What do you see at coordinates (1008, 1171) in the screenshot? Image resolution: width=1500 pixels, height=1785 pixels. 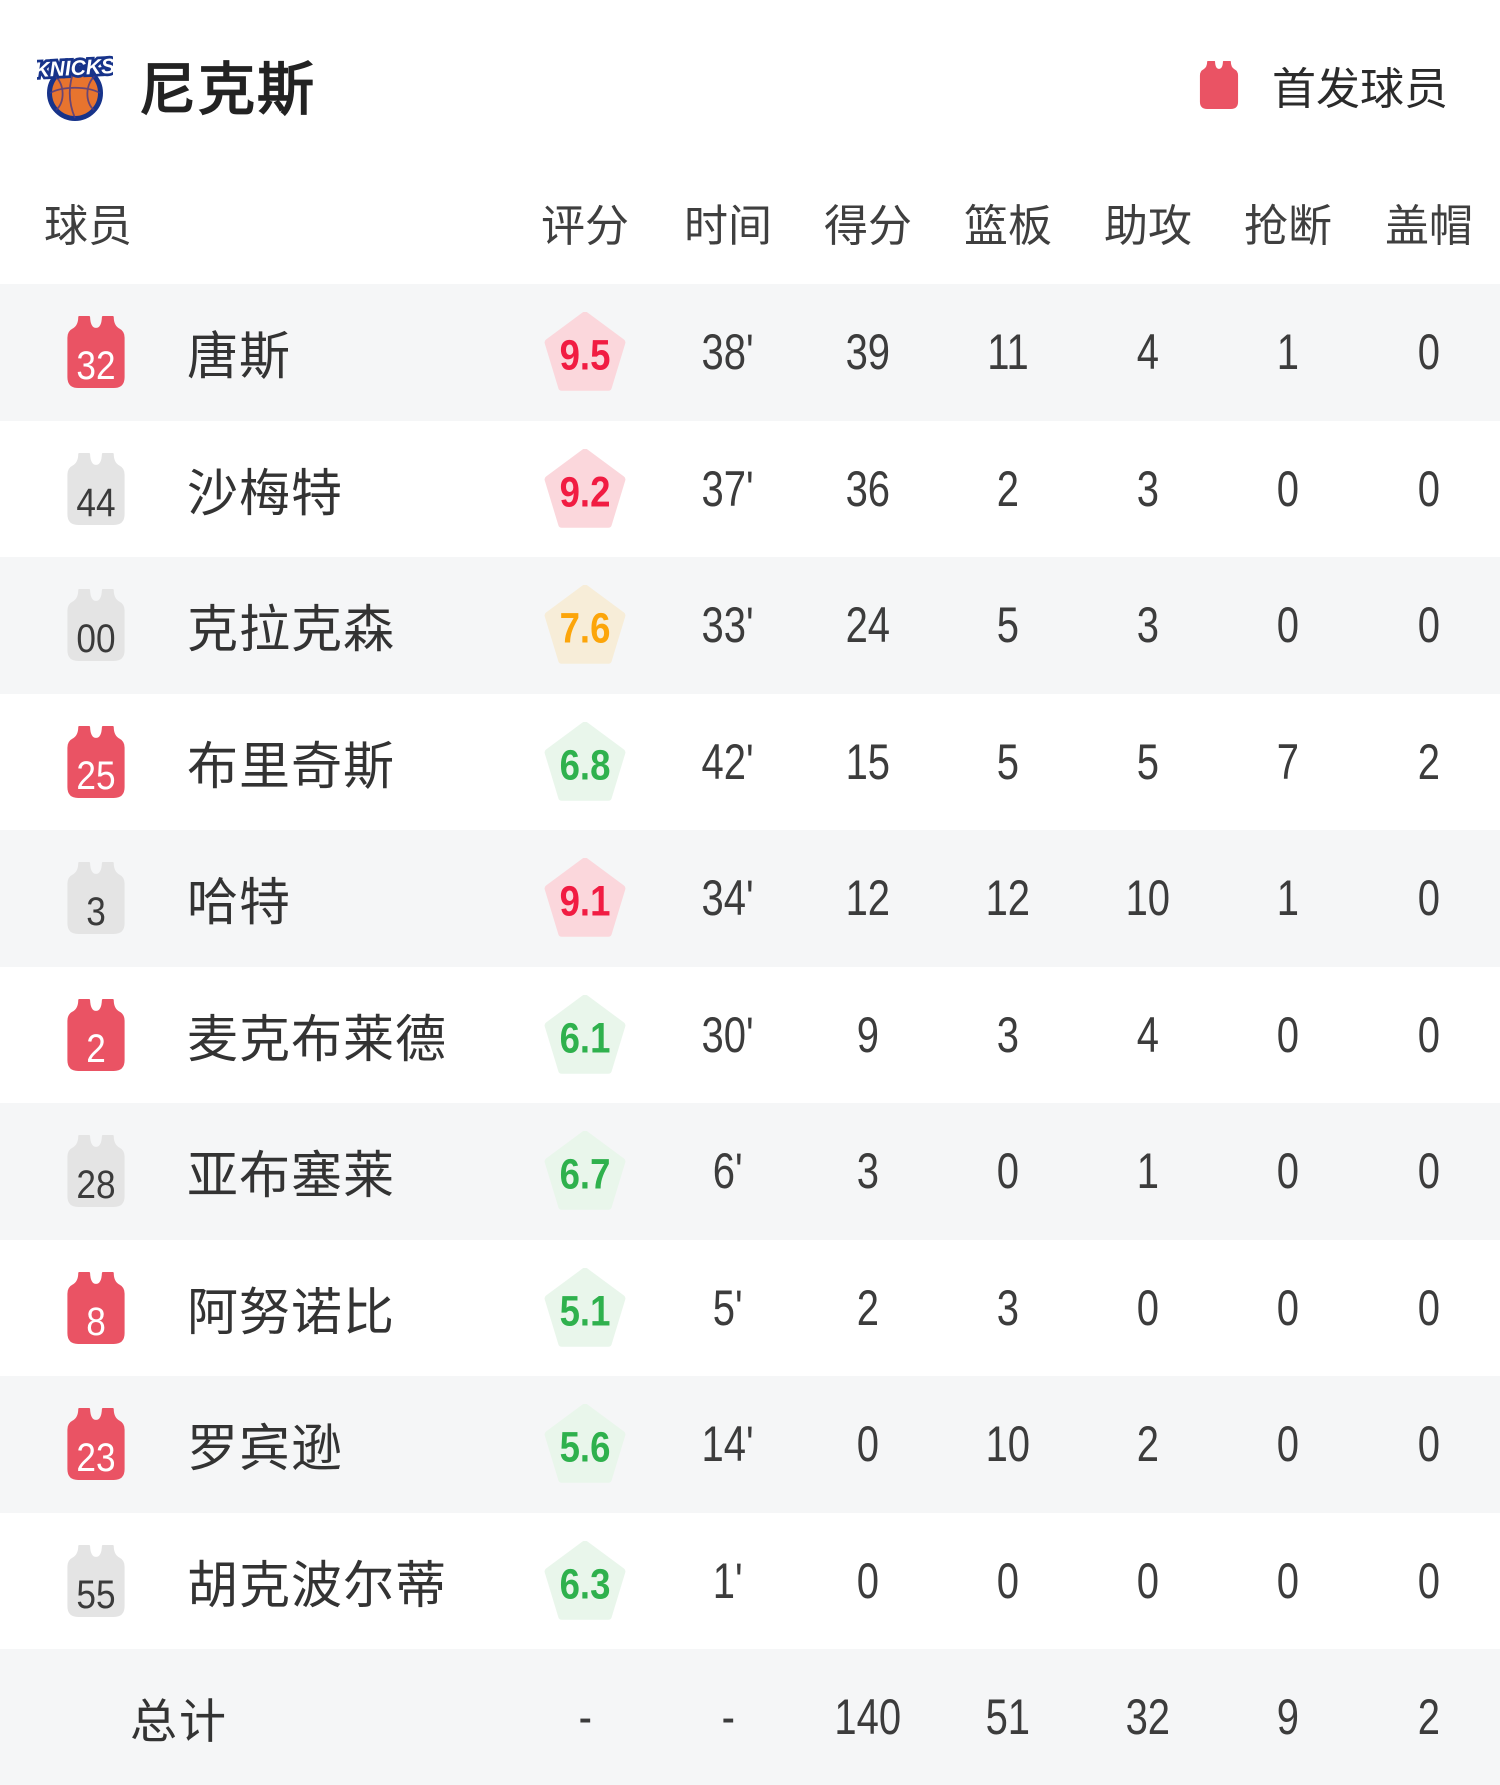 I see `stat-rebounds: 0` at bounding box center [1008, 1171].